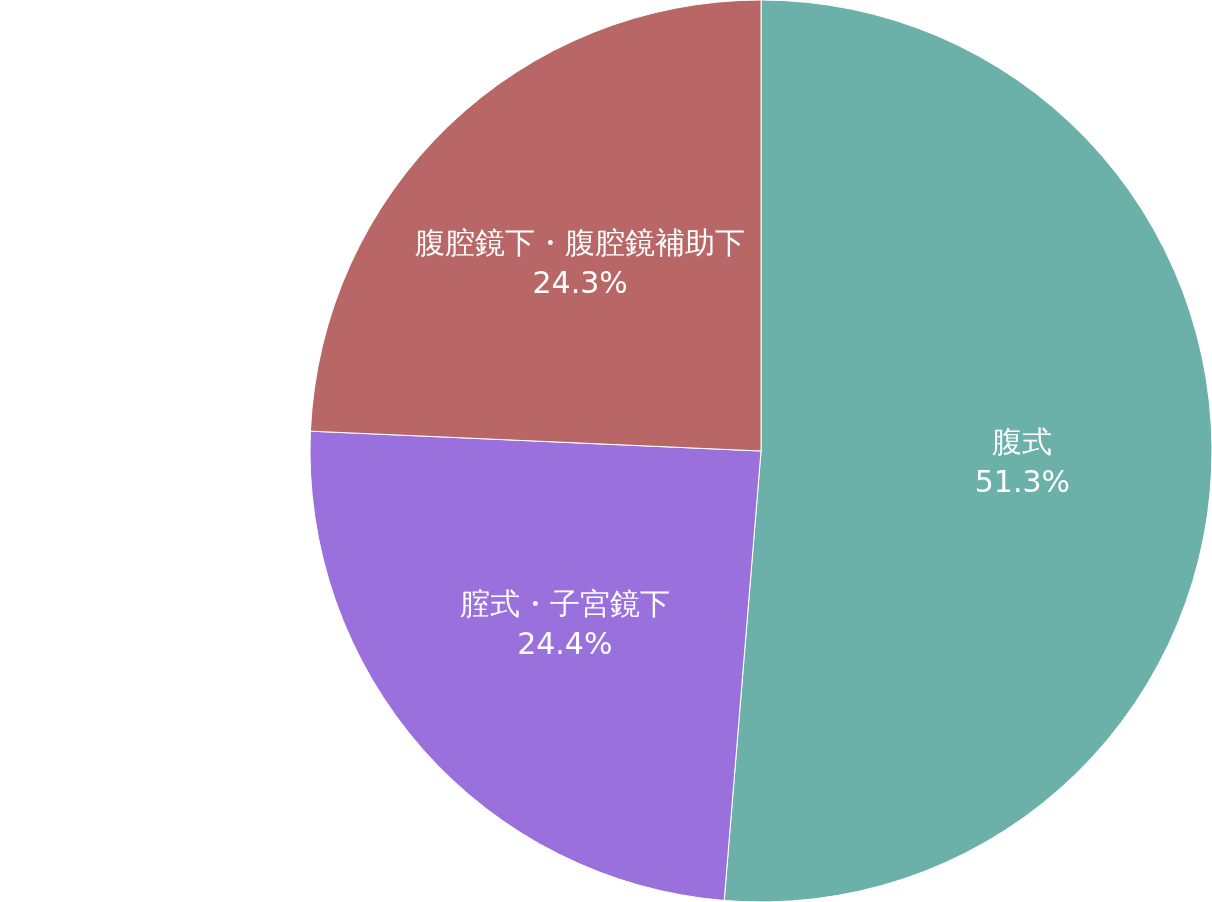 The height and width of the screenshot is (902, 1212). Describe the element at coordinates (1022, 482) in the screenshot. I see `data-label: 51.3%` at that location.